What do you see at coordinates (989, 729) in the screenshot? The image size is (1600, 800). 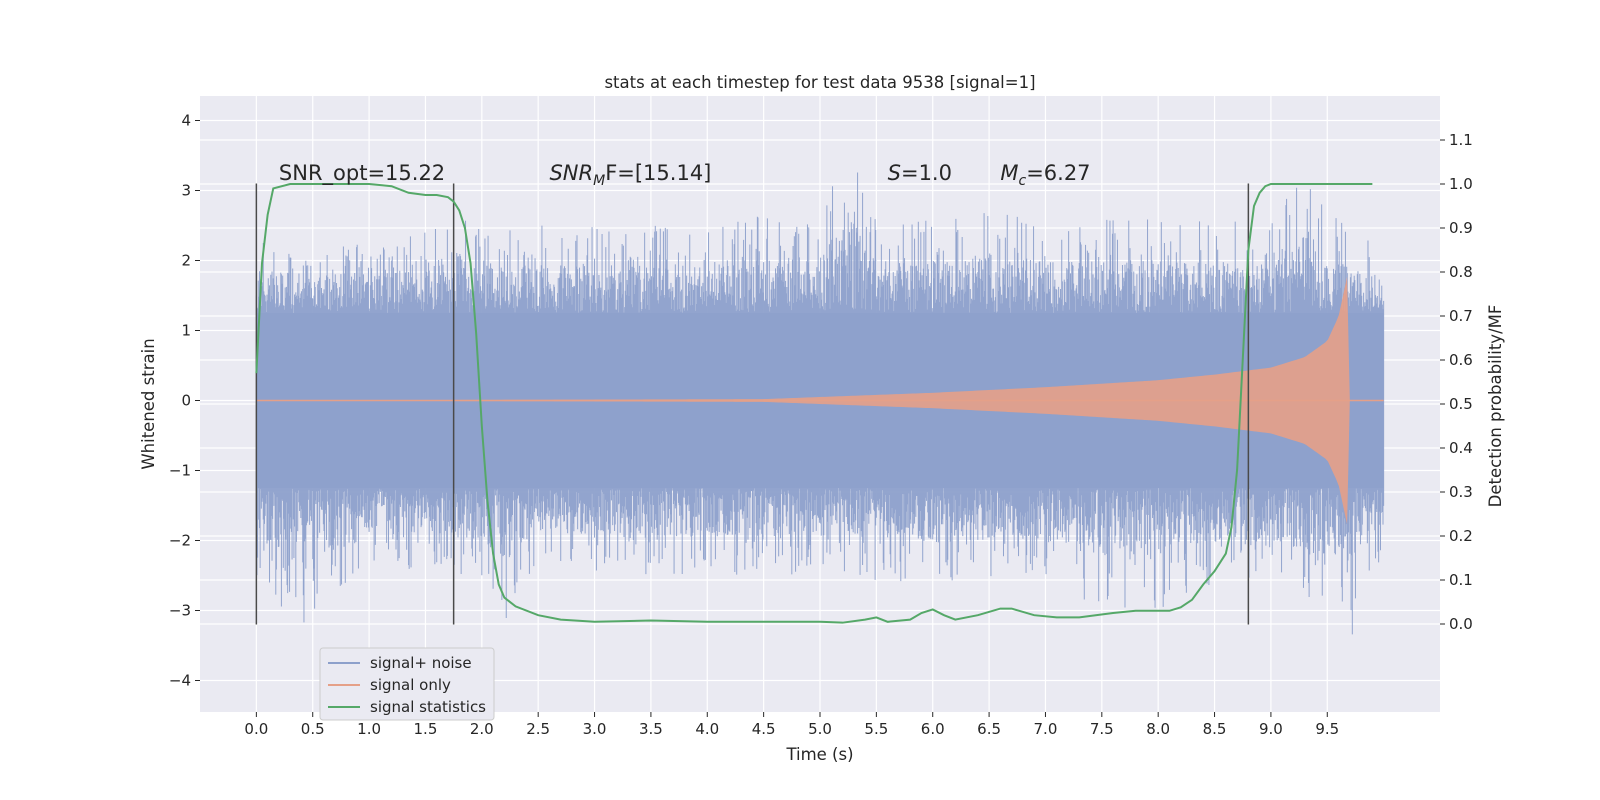 I see `x-tick-label: 6.5` at bounding box center [989, 729].